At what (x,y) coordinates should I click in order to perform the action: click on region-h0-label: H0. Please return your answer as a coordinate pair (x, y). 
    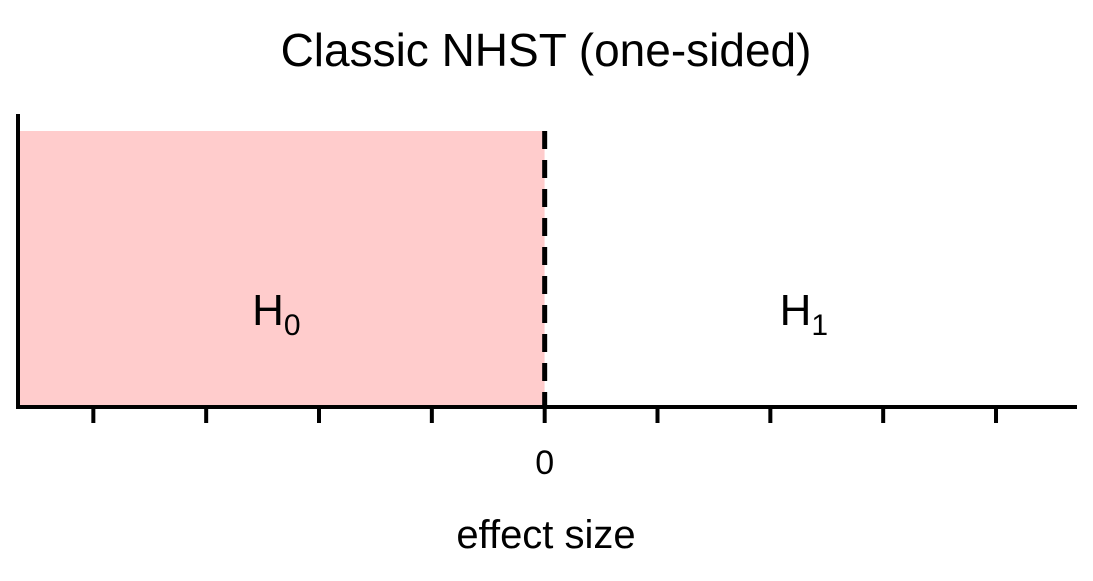
    Looking at the image, I should click on (276, 314).